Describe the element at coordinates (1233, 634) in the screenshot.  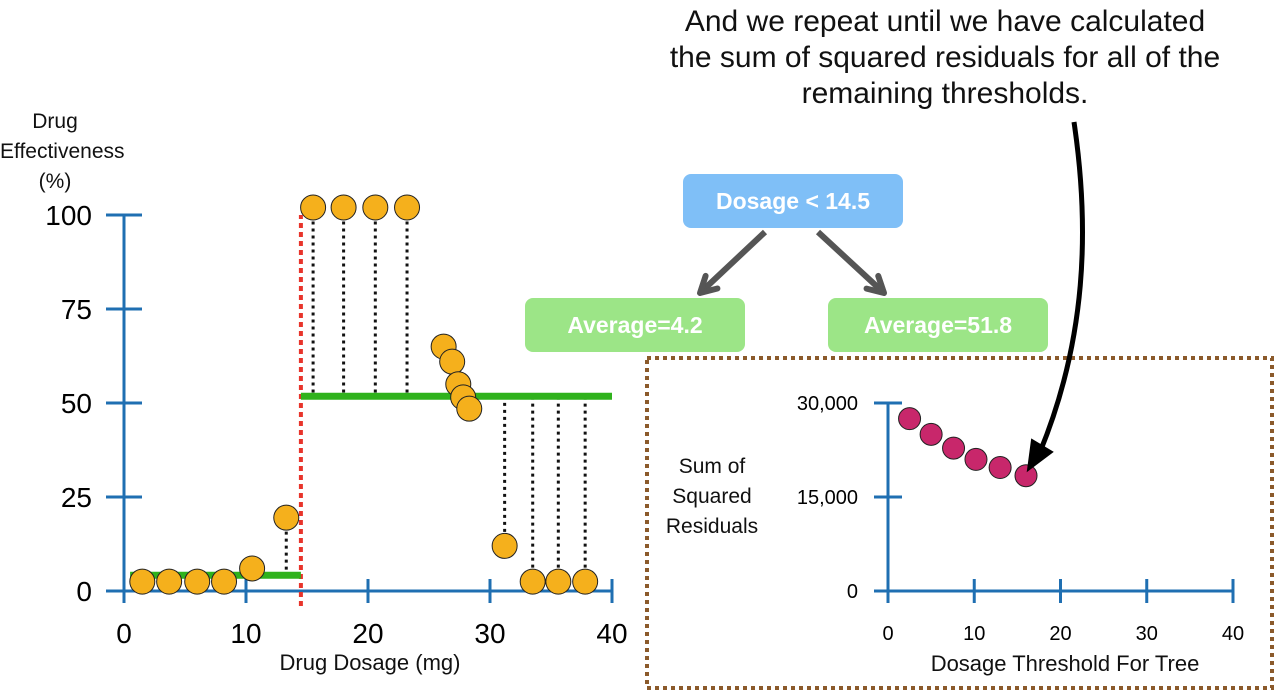
I see `inset-x-tick-label: 40` at that location.